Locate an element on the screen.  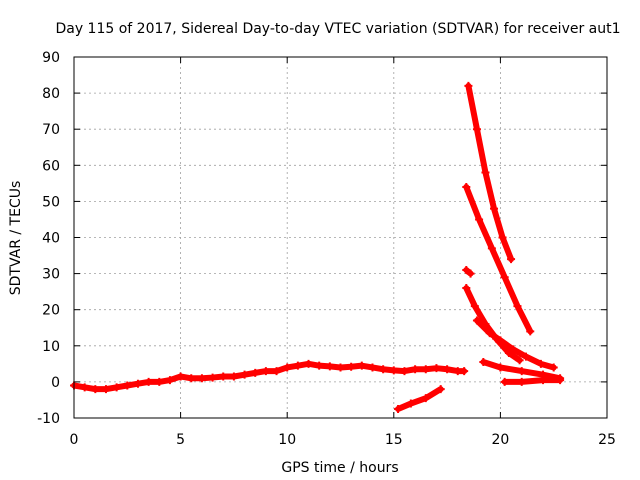
series-arc-a is located at coordinates (419, 399).